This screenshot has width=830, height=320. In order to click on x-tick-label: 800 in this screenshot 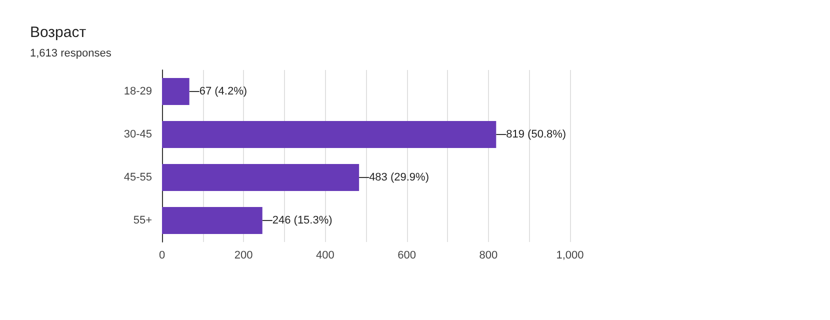, I will do `click(488, 256)`.